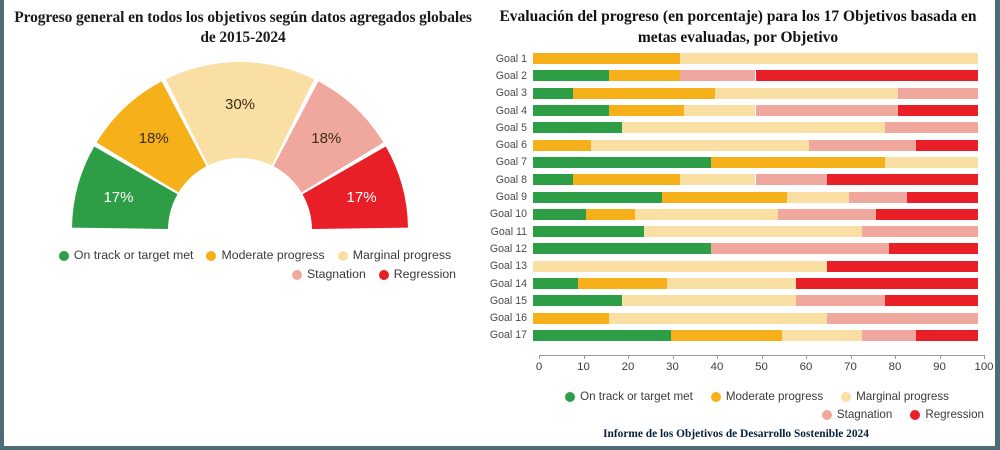 The image size is (1000, 450). Describe the element at coordinates (764, 370) in the screenshot. I see `x-axis: 0 10 20 30 40 50 60 70 80 90 100` at that location.